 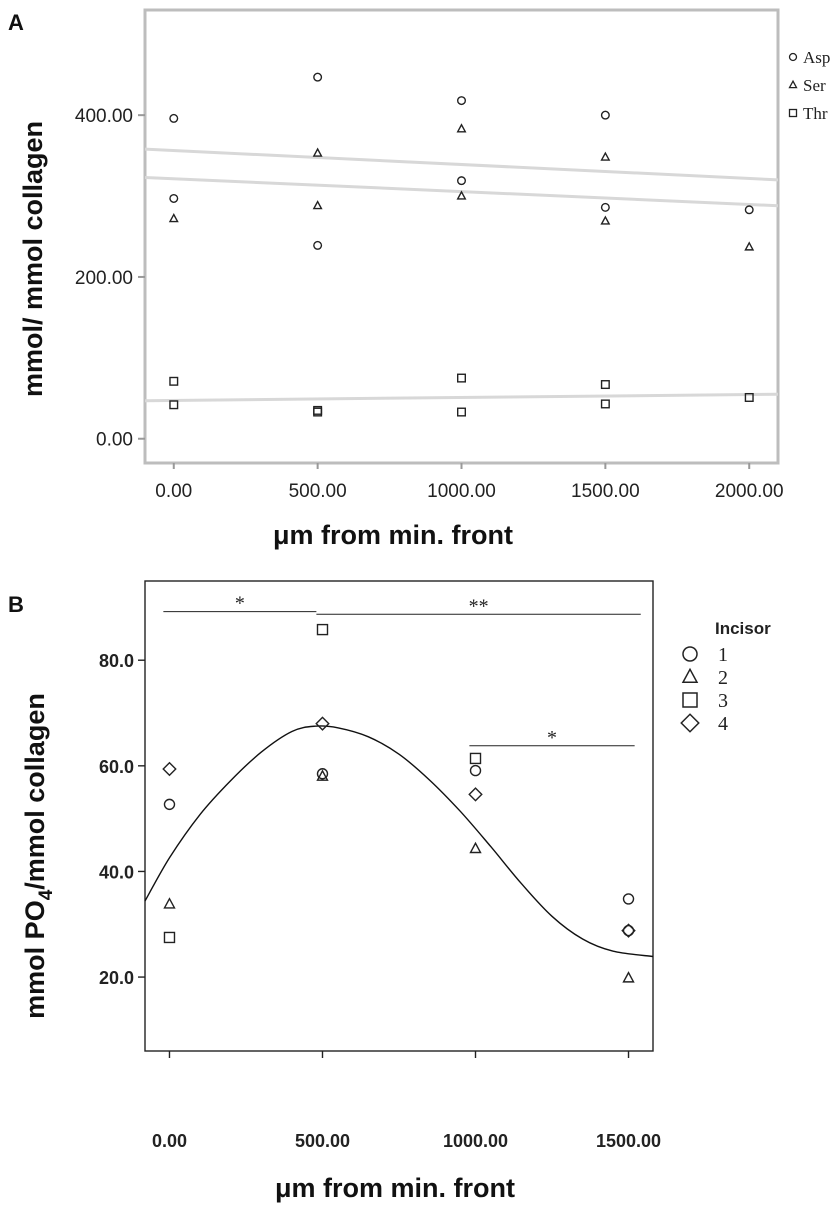 I want to click on panel-b-y-axis-title-main: mmol PO, so click(x=35, y=959).